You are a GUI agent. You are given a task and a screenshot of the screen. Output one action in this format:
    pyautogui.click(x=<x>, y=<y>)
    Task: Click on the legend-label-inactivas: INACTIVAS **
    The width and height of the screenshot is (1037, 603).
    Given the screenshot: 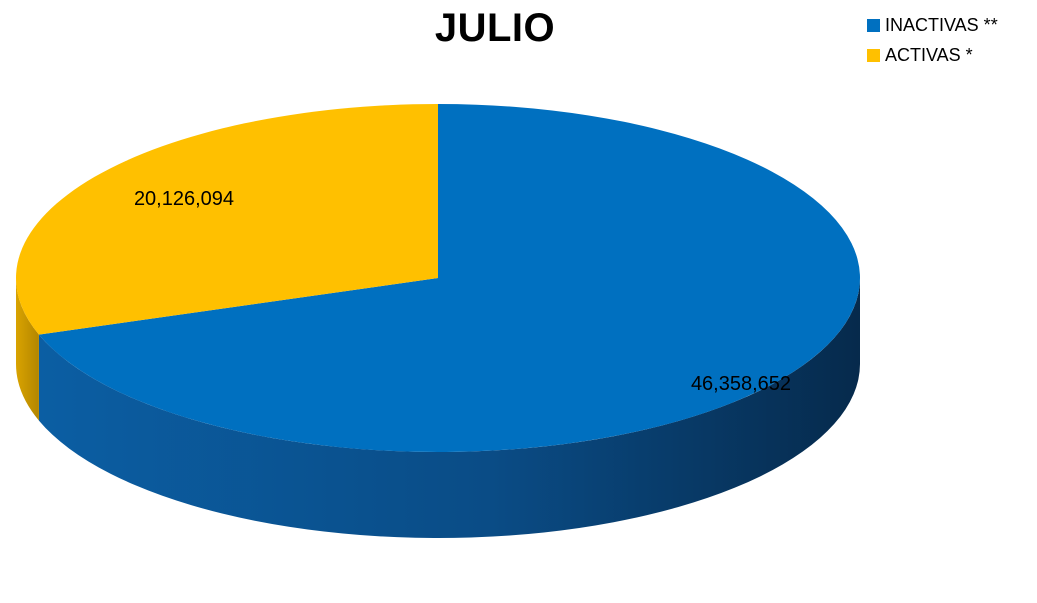 What is the action you would take?
    pyautogui.click(x=941, y=24)
    